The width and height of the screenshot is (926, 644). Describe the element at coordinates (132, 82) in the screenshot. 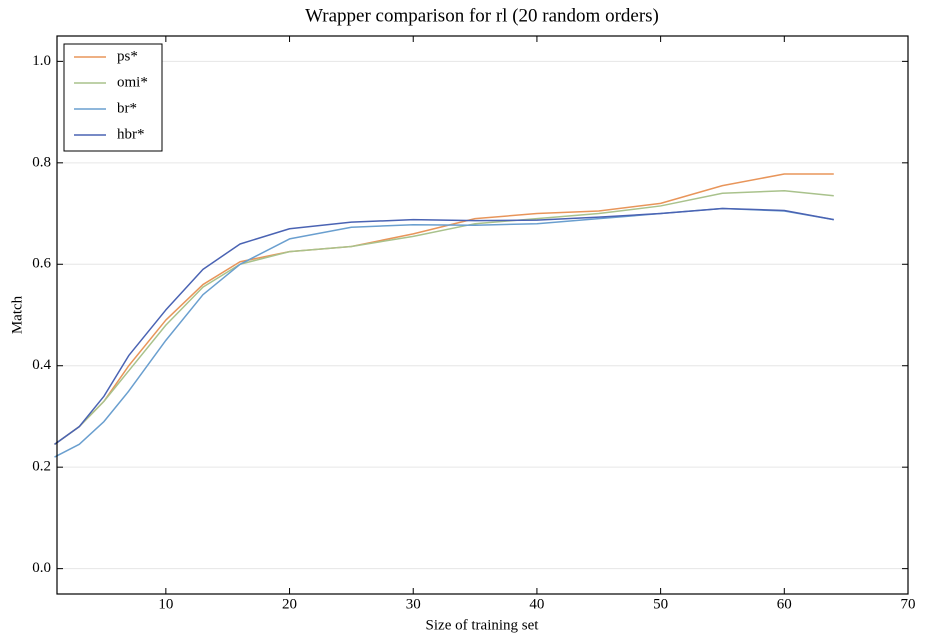

I see `legend-label: omi*` at that location.